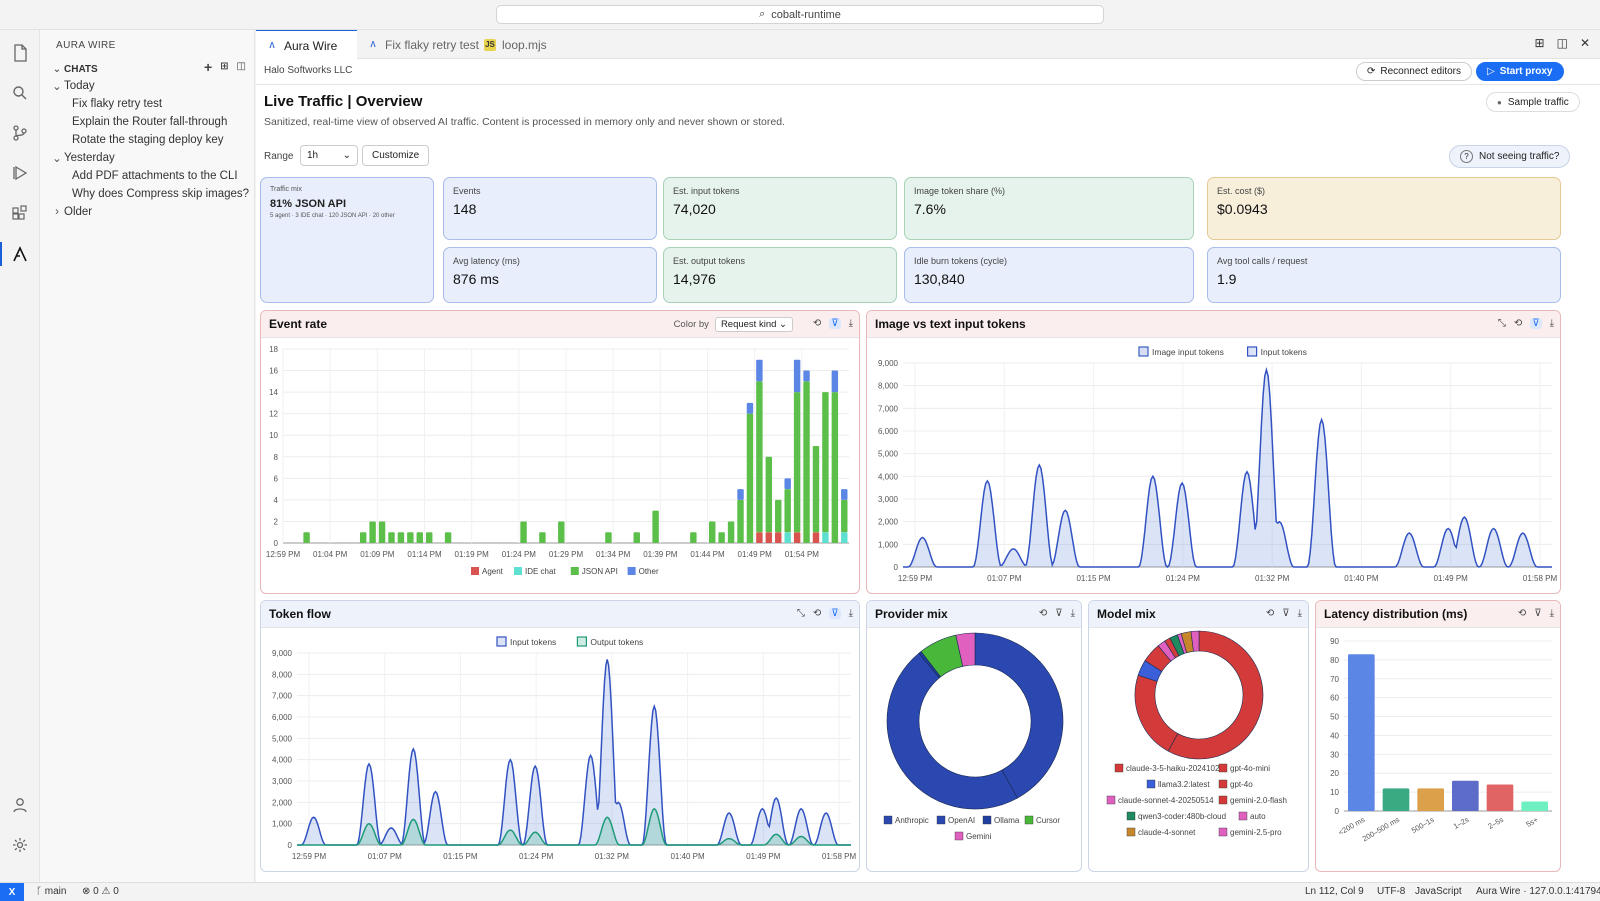  I want to click on branch-name: main, so click(55, 891).